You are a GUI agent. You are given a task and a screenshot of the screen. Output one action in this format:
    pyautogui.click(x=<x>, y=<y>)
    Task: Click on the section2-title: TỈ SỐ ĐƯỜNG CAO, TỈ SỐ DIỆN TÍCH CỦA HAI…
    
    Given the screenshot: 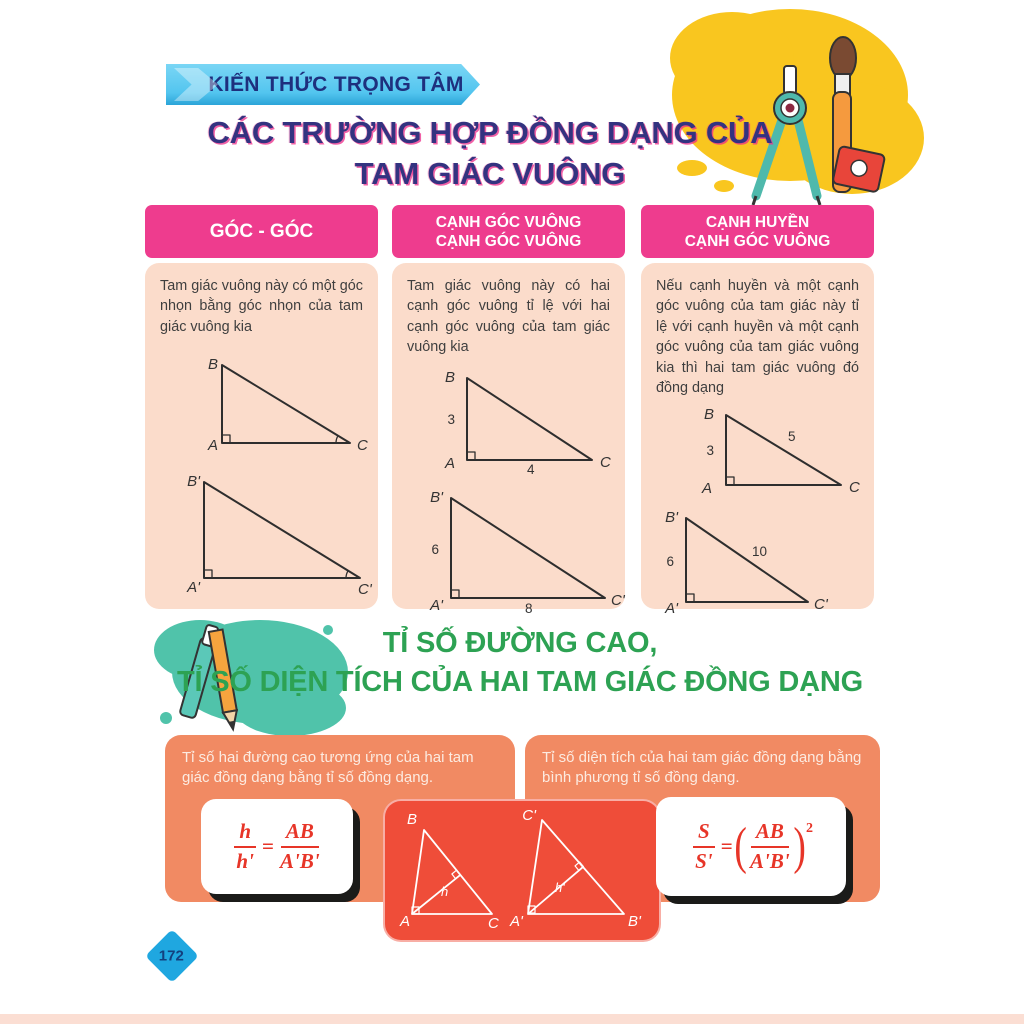 What is the action you would take?
    pyautogui.click(x=520, y=663)
    